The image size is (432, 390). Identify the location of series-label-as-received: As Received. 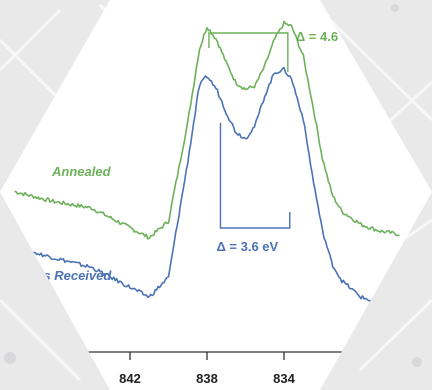
(72, 275).